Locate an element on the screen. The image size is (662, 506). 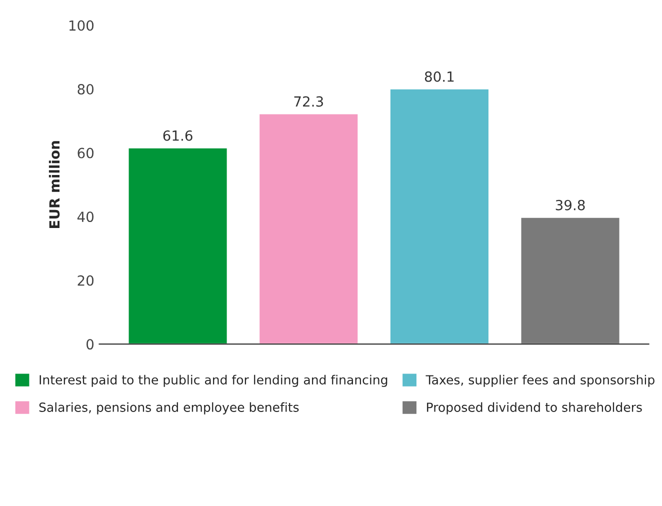
data-label: 72.3 is located at coordinates (308, 101).